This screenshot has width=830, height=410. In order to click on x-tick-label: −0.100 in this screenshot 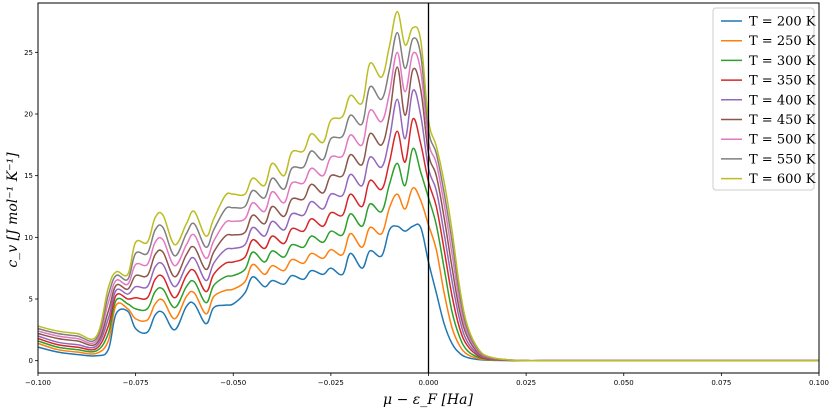, I will do `click(38, 383)`.